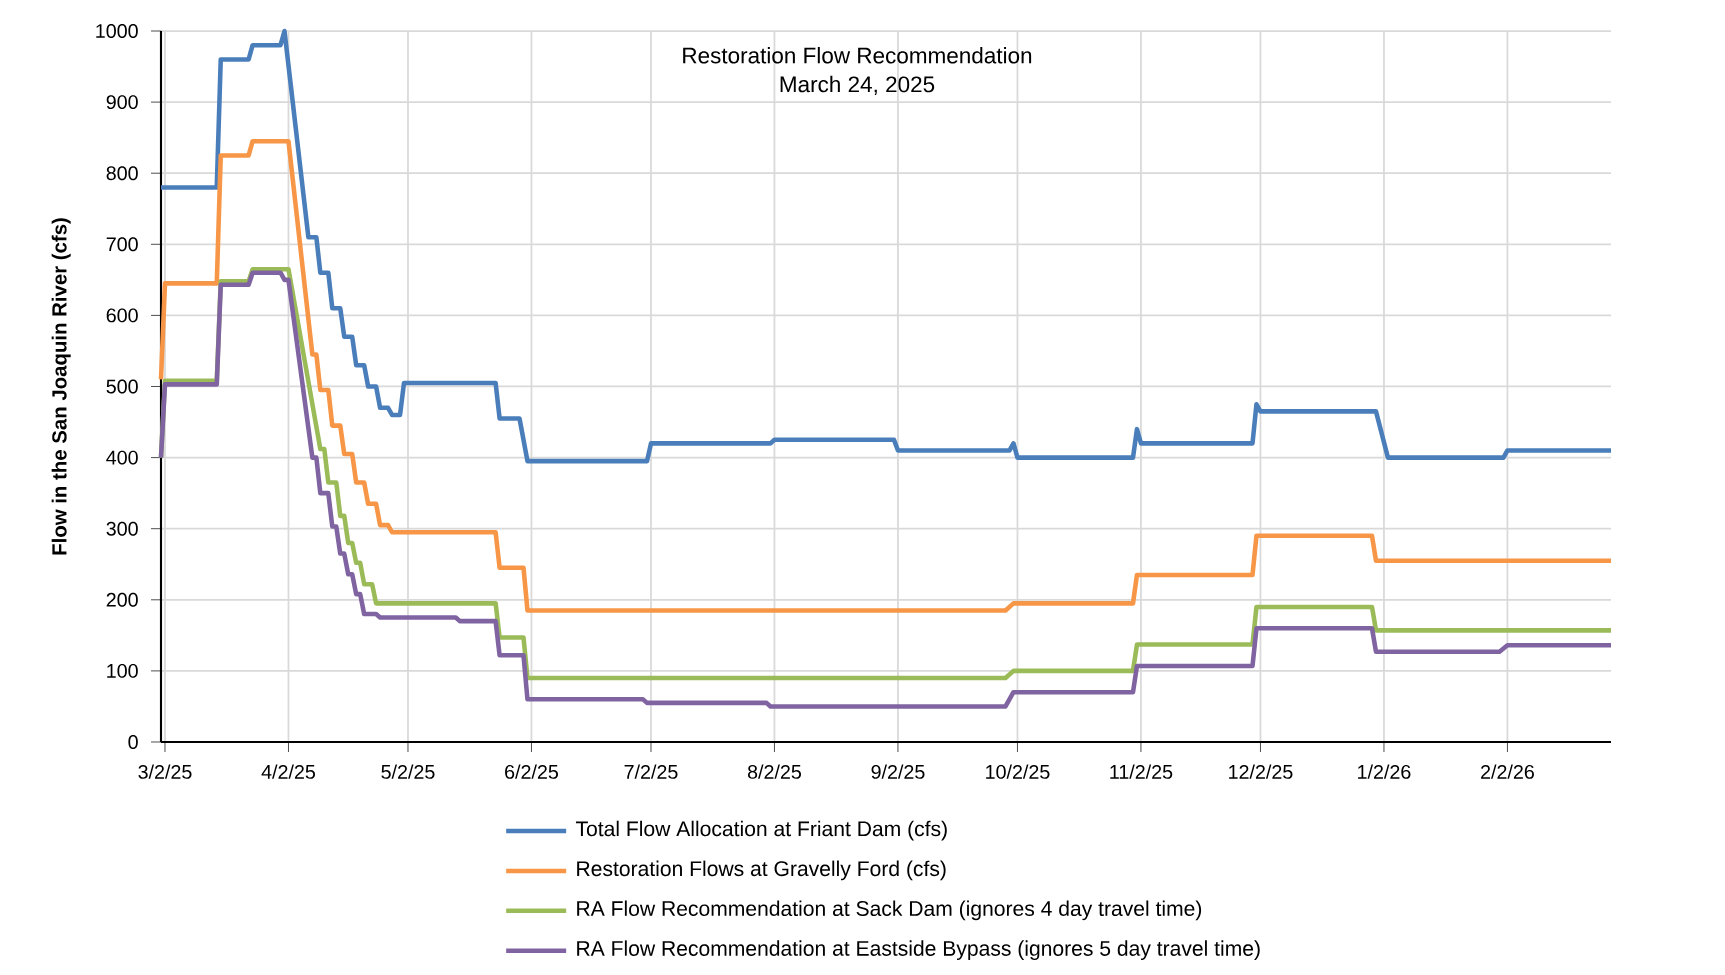 The width and height of the screenshot is (1725, 975). I want to click on text: Restoration Flow Recommendation, so click(857, 55).